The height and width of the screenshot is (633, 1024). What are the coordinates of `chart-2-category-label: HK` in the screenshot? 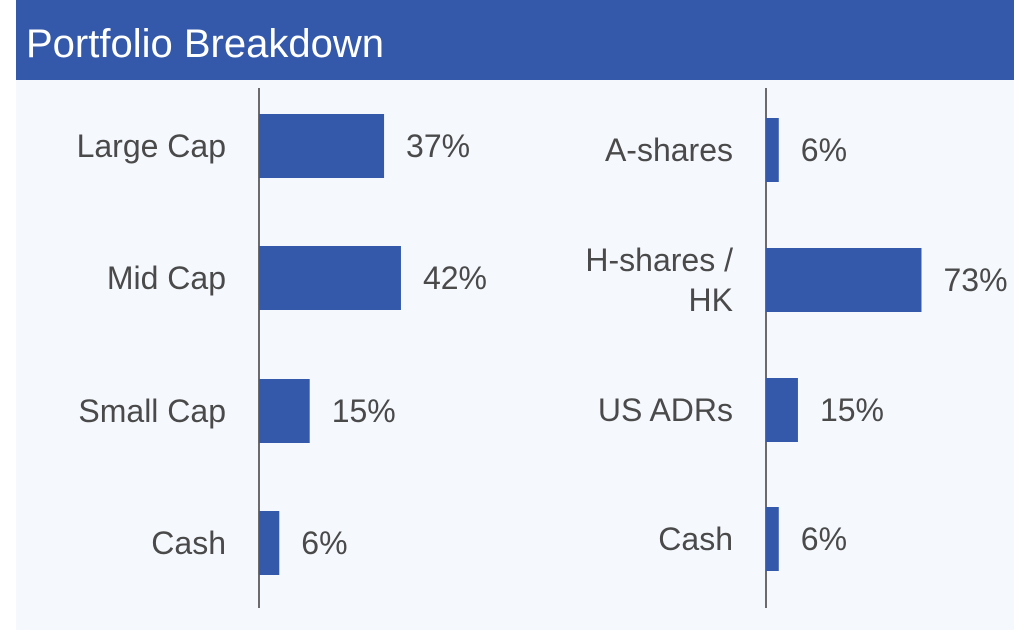 It's located at (711, 300).